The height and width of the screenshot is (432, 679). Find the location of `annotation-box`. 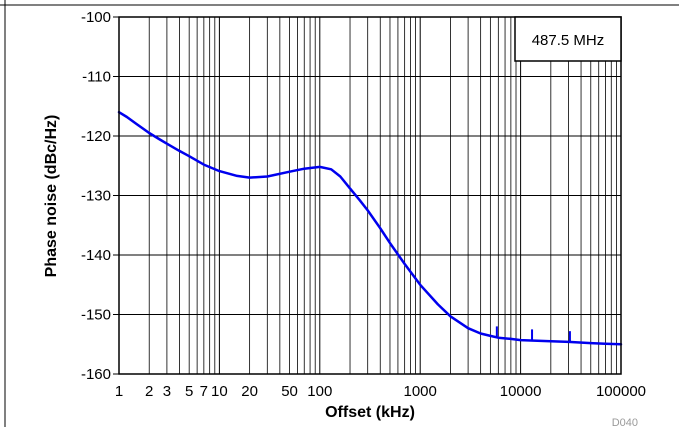

annotation-box is located at coordinates (568, 39).